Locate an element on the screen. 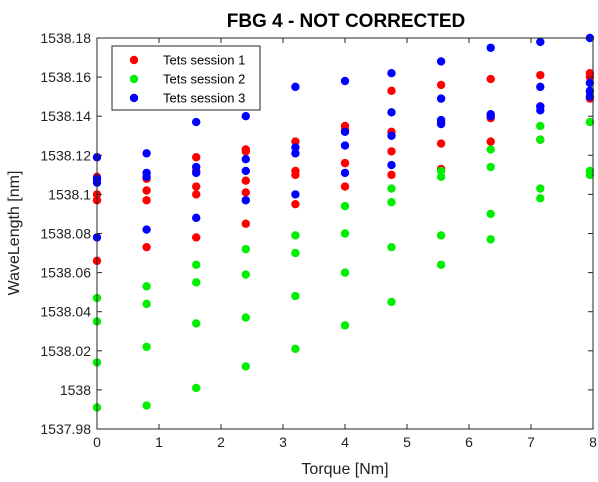  x-tick-label: 5 is located at coordinates (407, 442).